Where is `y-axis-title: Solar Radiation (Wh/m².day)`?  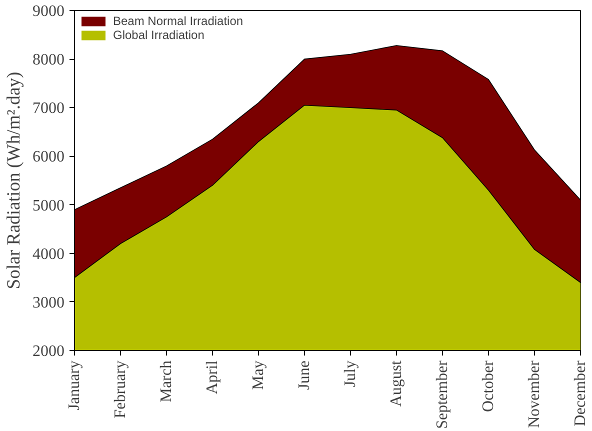
y-axis-title: Solar Radiation (Wh/m².day) is located at coordinates (14, 181).